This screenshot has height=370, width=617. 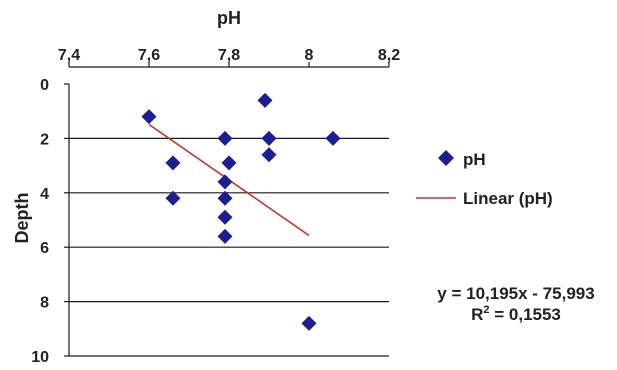 I want to click on legend-marker-ph, so click(x=446, y=158).